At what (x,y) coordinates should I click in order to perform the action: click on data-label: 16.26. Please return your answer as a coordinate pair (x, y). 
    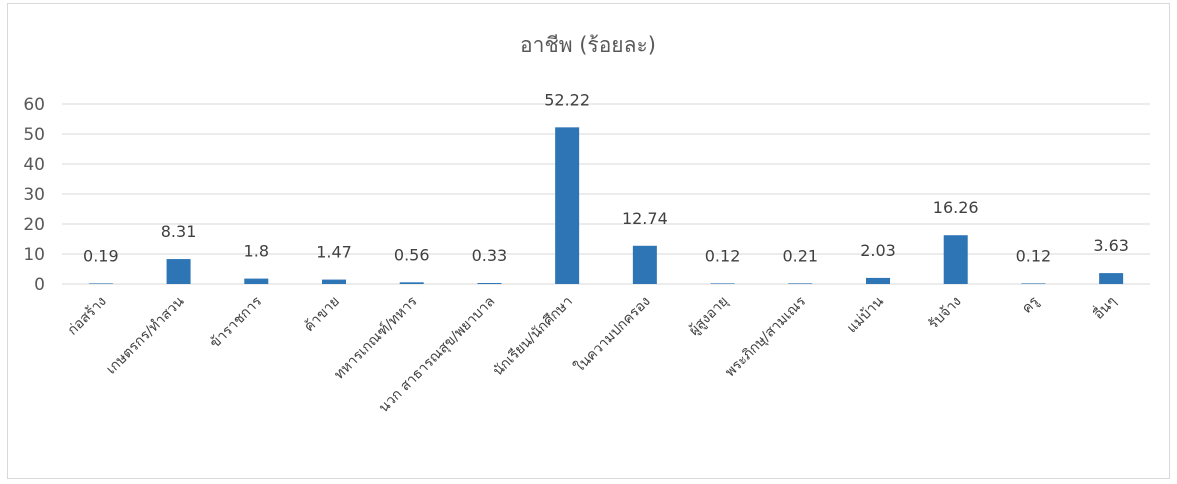
    Looking at the image, I should click on (956, 207).